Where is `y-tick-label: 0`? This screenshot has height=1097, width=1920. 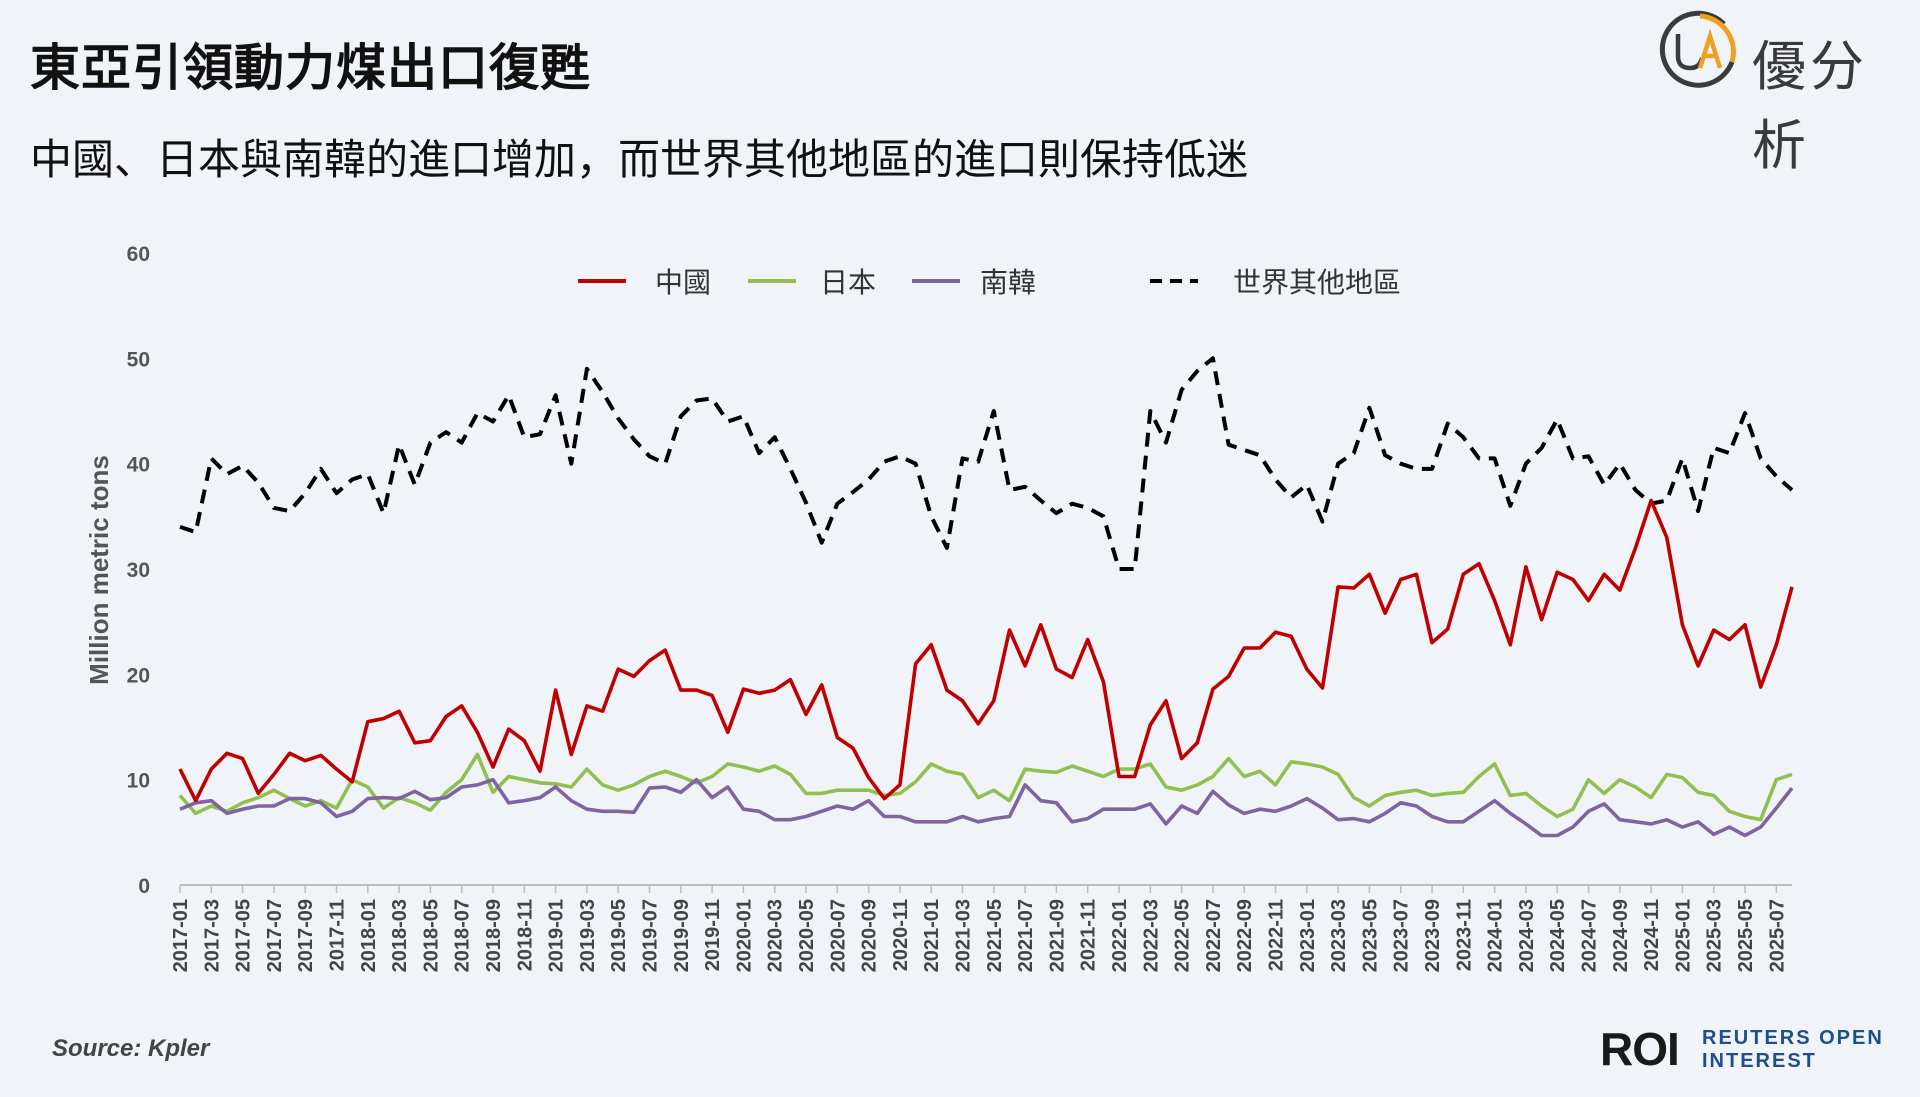 y-tick-label: 0 is located at coordinates (144, 886).